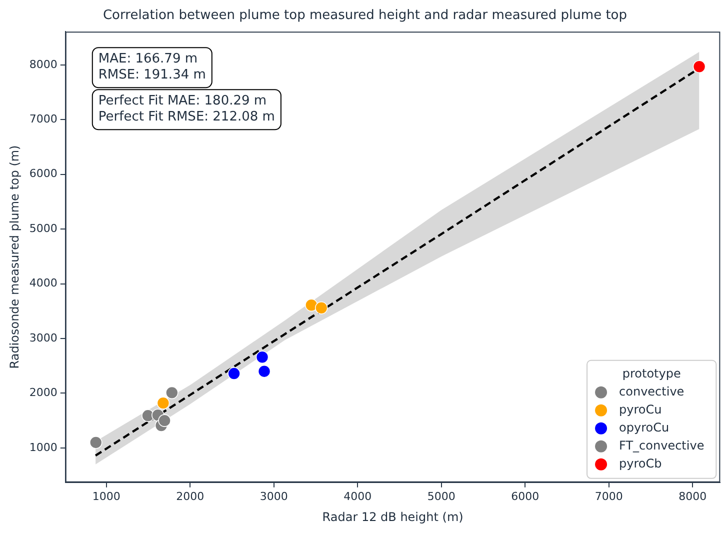  What do you see at coordinates (640, 463) in the screenshot?
I see `legend-label: pyroCb` at bounding box center [640, 463].